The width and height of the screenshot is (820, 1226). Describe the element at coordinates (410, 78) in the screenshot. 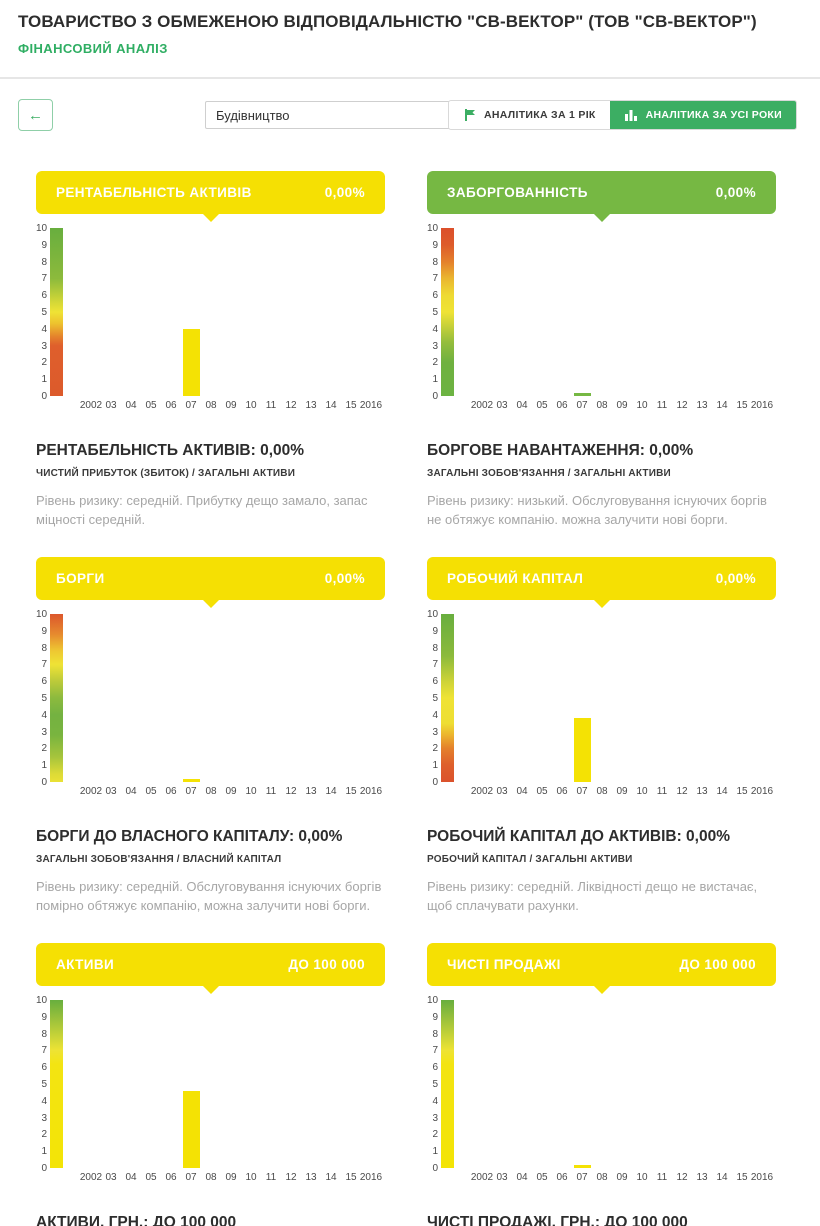

I see `header-divider` at that location.